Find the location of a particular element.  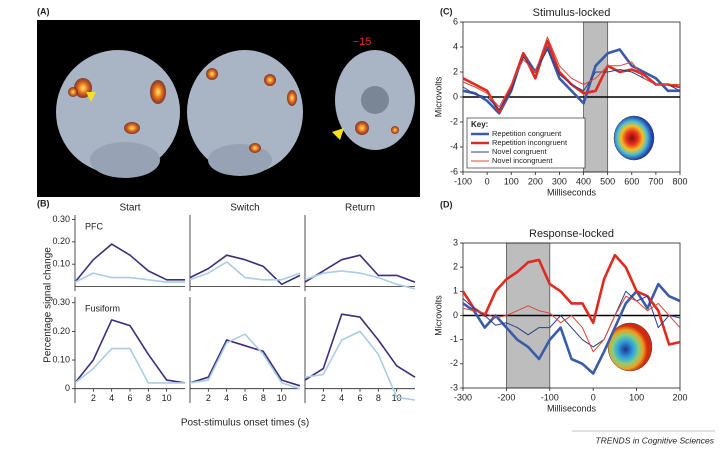

x-tick-label: 400 is located at coordinates (583, 181).